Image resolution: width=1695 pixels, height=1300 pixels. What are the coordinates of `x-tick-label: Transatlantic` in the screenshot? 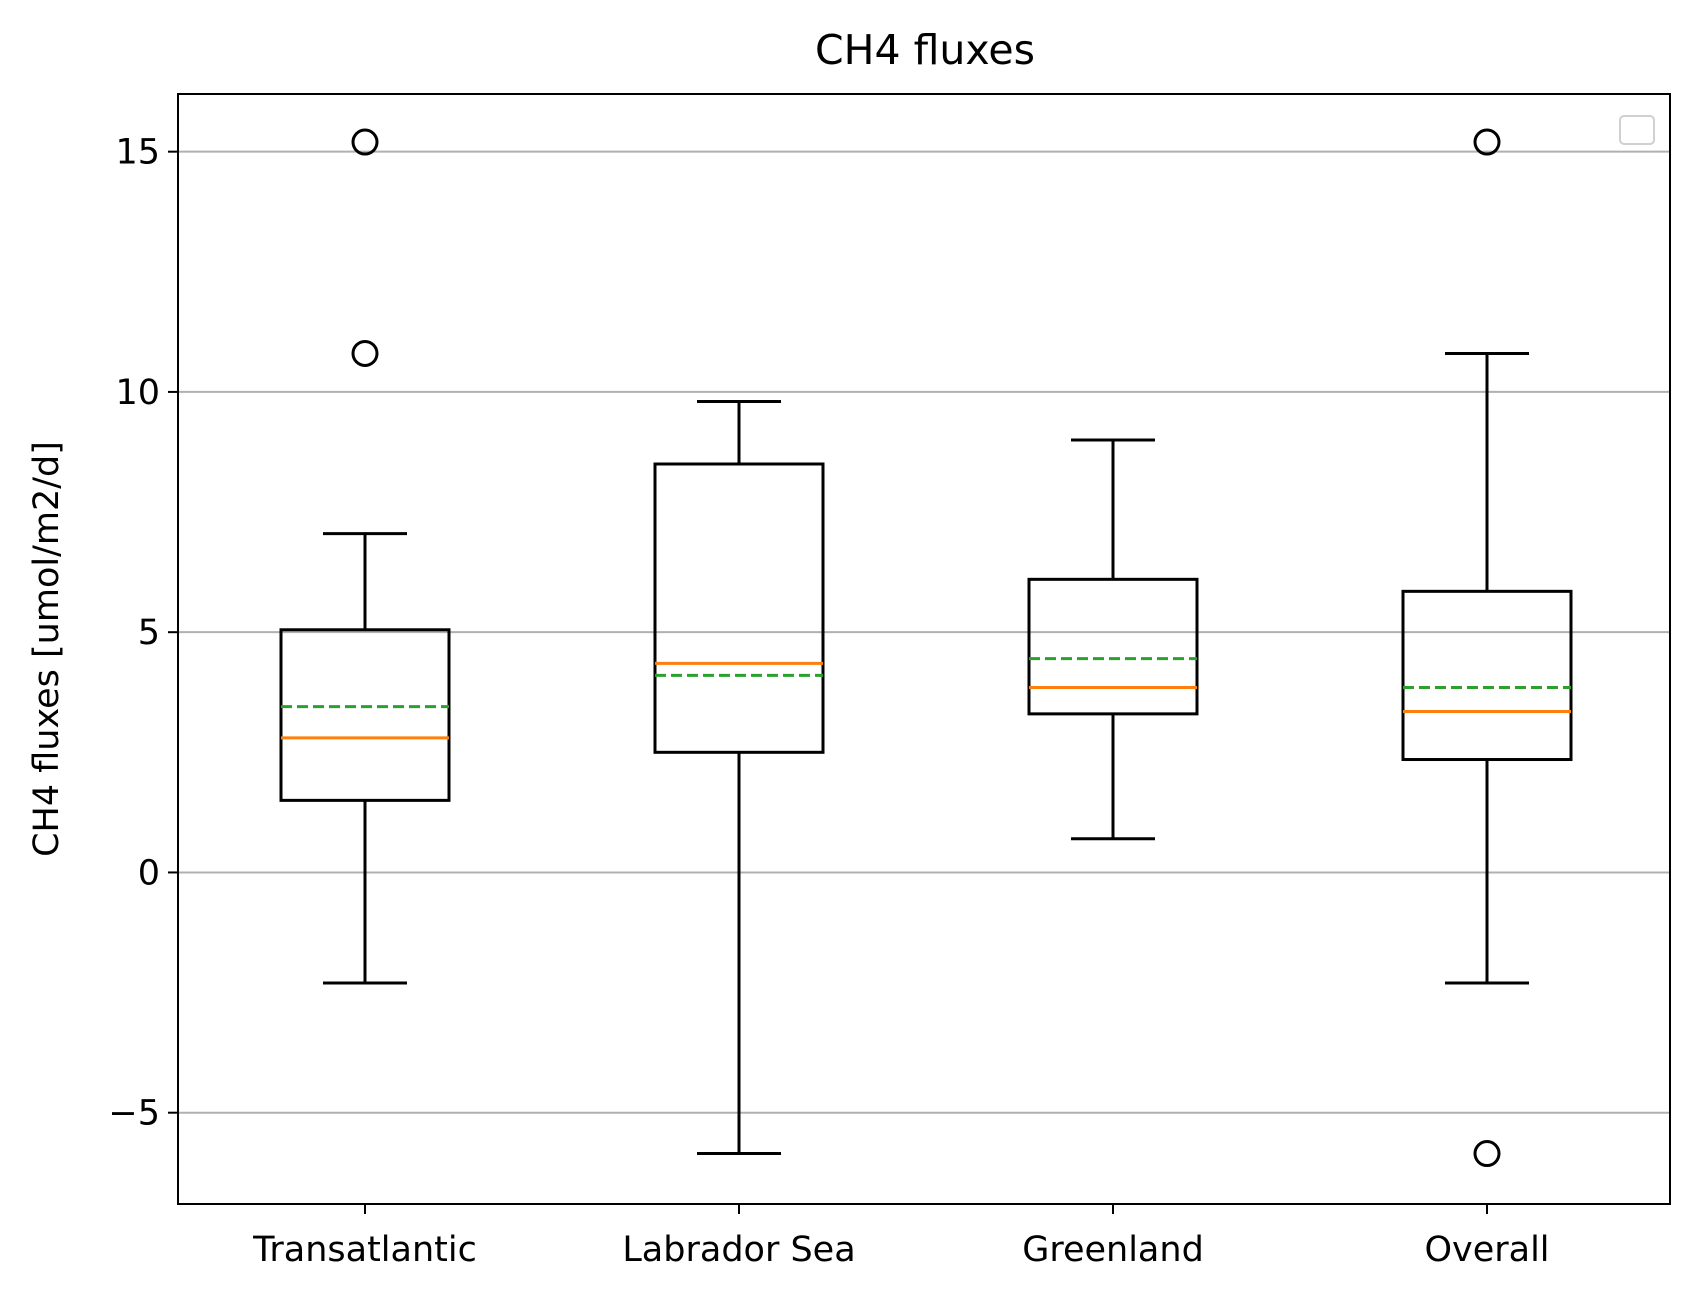 It's located at (364, 1250).